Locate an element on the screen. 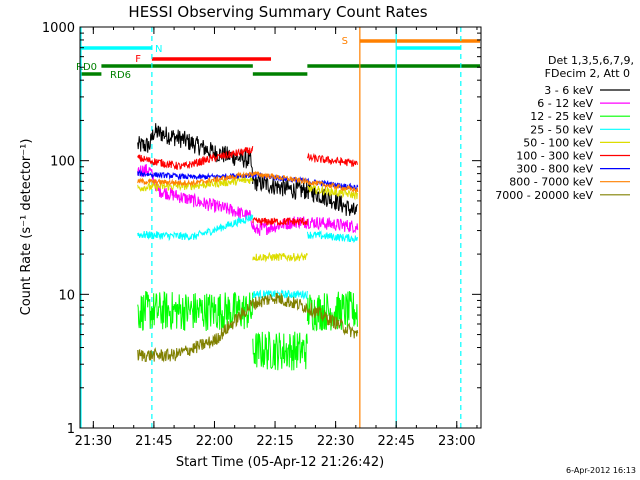  flag-bars: N F S RD0 RD6 is located at coordinates (278, 58).